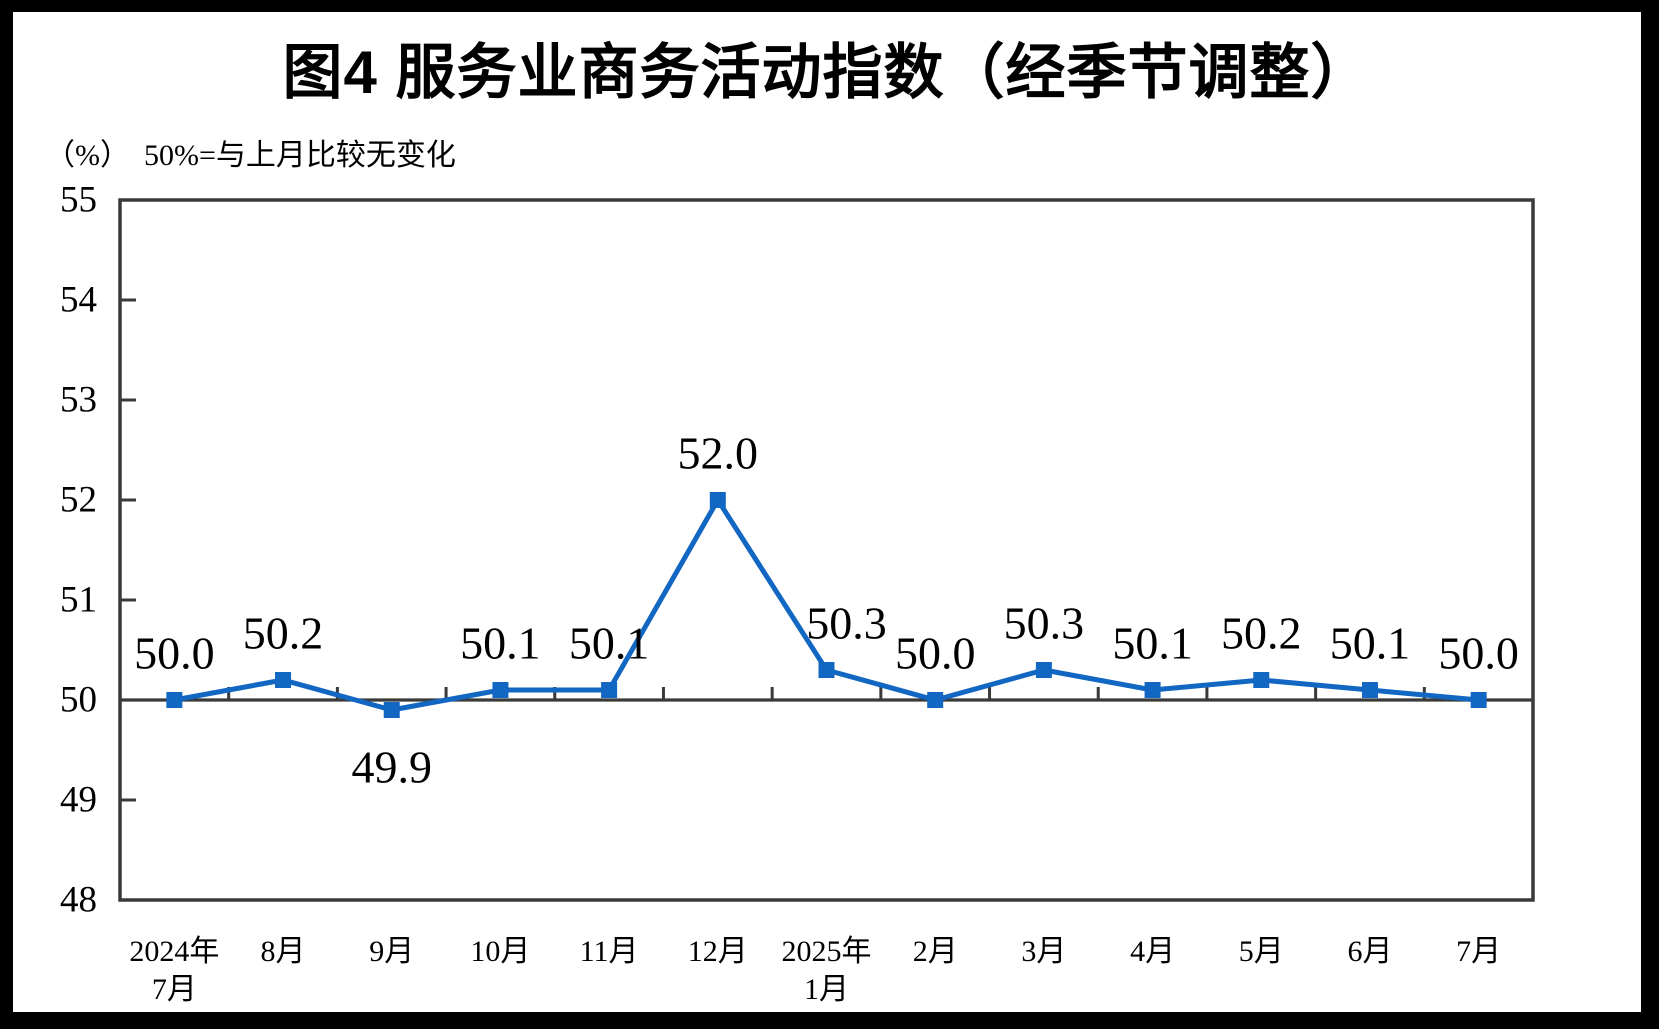 The image size is (1659, 1029). I want to click on y-axis-tick-label: 51, so click(78, 600).